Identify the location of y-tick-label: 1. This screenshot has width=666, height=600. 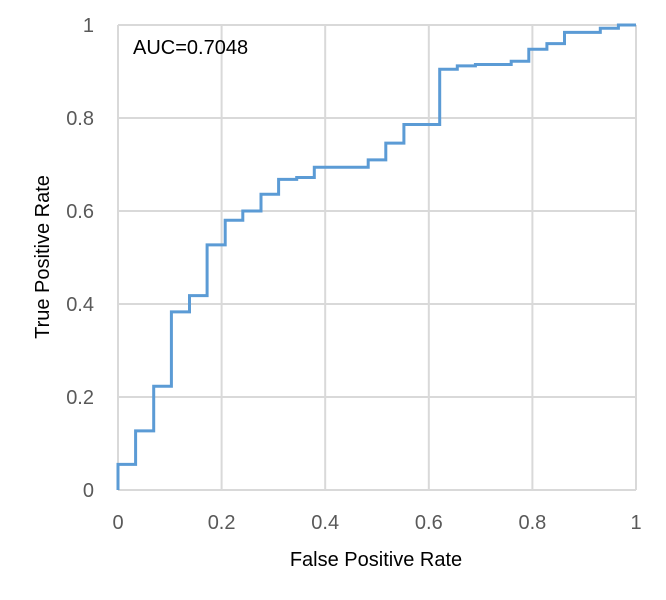
(88, 26).